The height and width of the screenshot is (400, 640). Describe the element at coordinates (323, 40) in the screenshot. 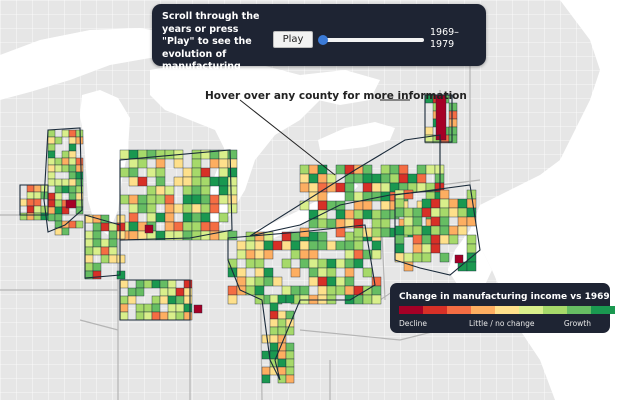

I see `year-slider-thumb` at that location.